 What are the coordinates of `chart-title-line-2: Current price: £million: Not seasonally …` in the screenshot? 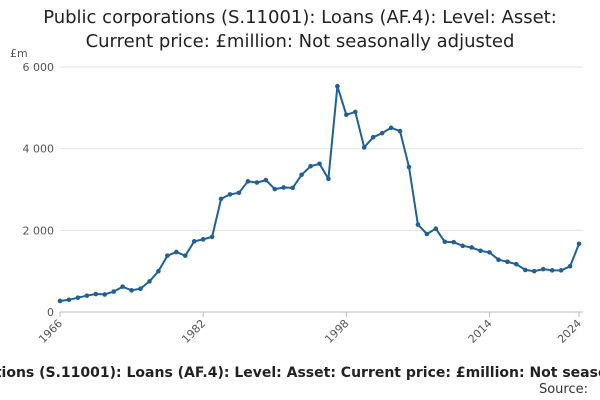 It's located at (300, 41).